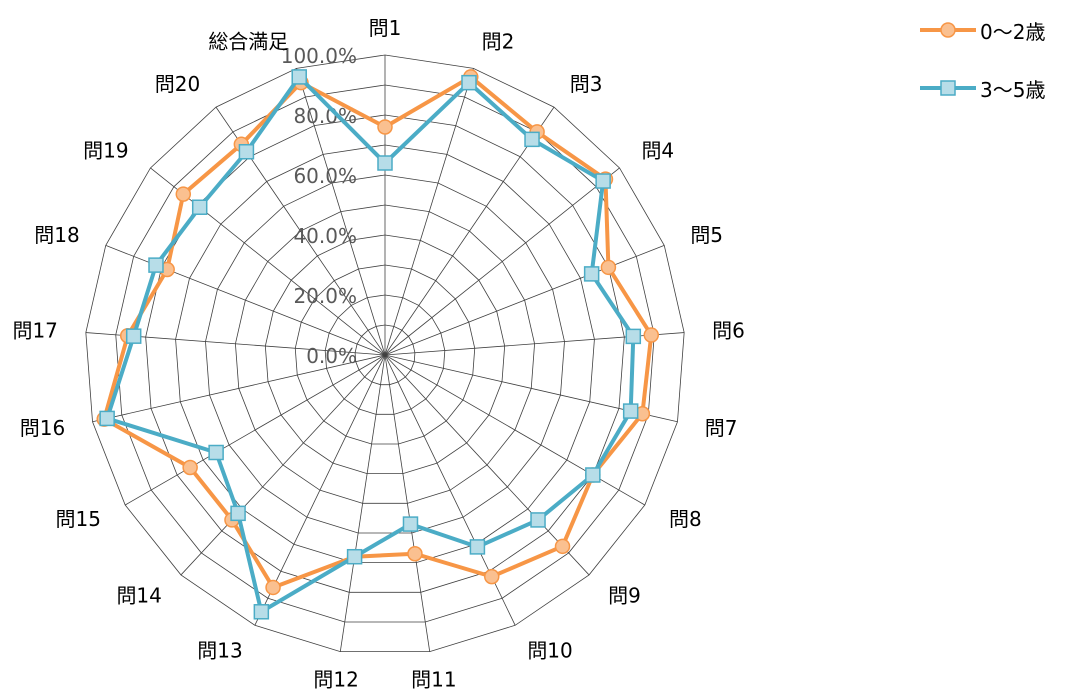 The image size is (1067, 691). What do you see at coordinates (177, 84) in the screenshot?
I see `category-label: 問20` at bounding box center [177, 84].